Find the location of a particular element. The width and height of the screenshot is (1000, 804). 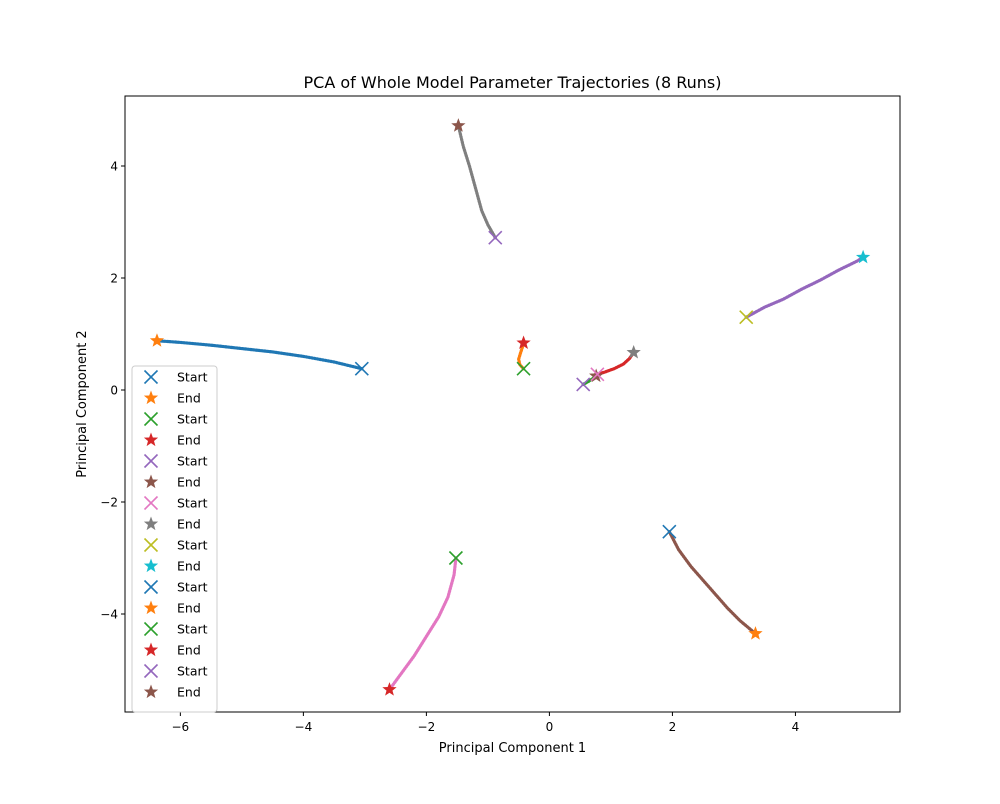

y-axis-ticks: −4 −2 0 2 4 is located at coordinates (112, 391).